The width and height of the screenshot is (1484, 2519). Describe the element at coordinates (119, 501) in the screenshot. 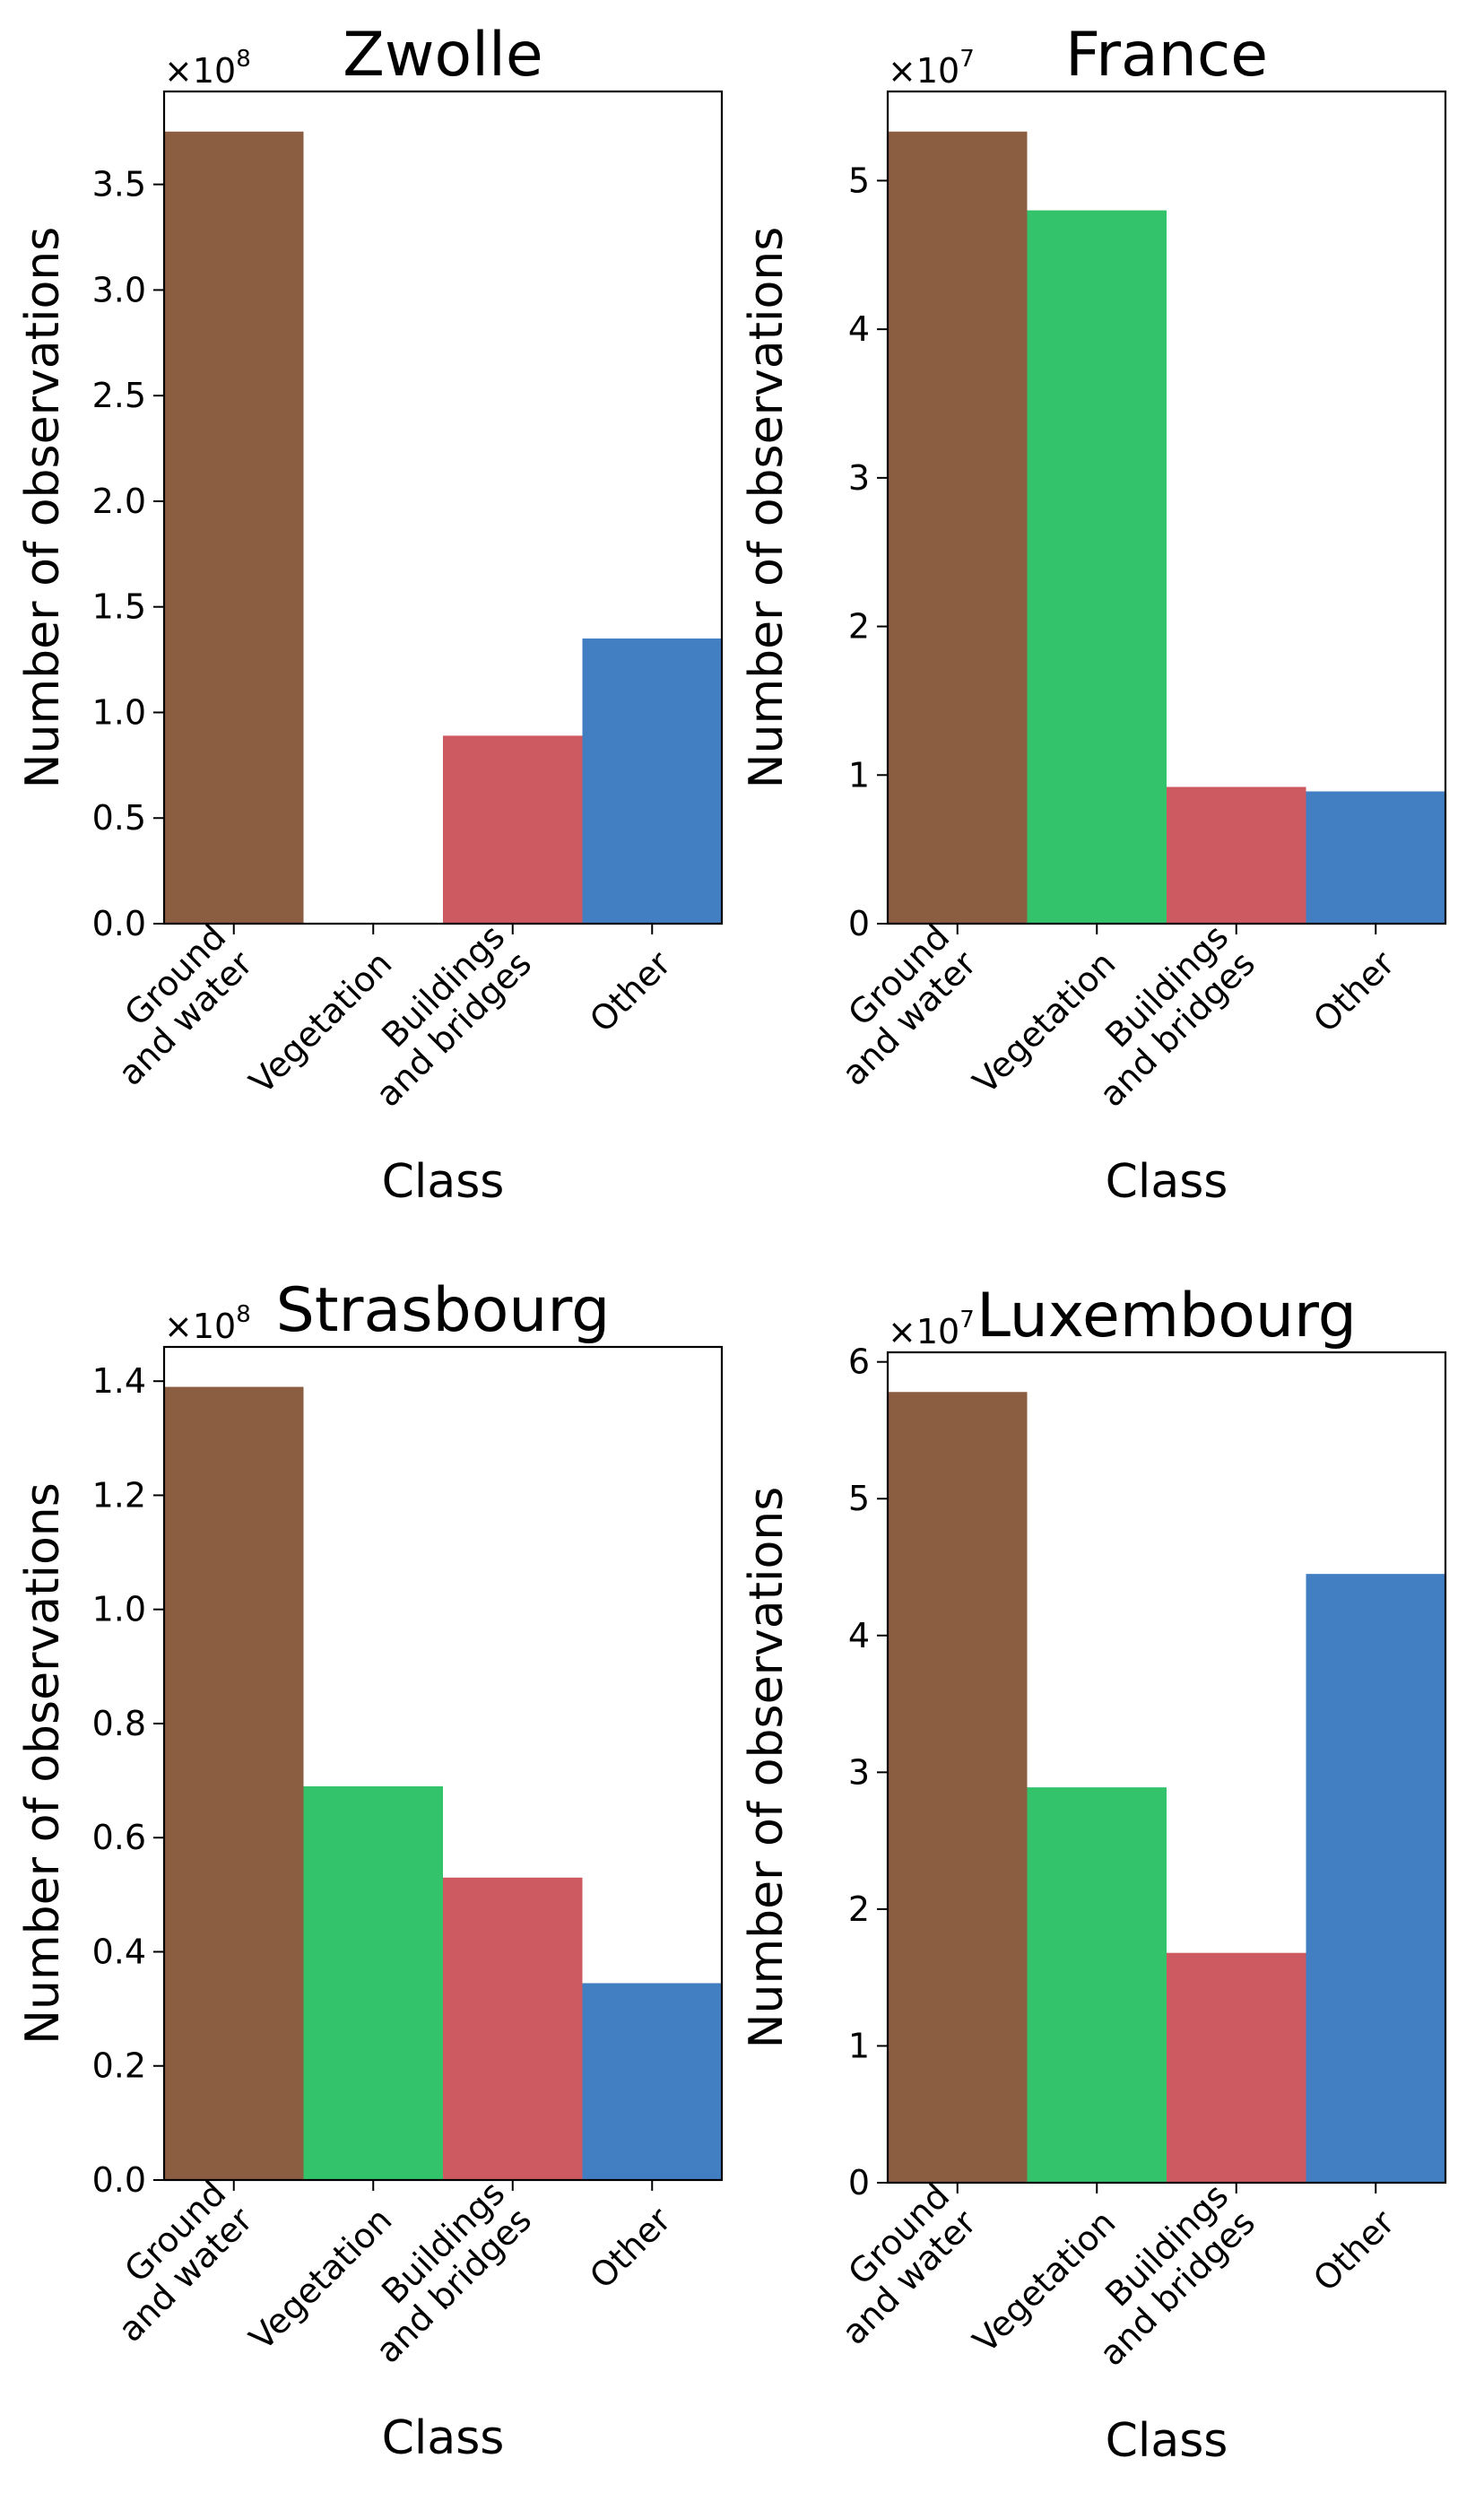

I see `y-tick-label: 2.0` at that location.